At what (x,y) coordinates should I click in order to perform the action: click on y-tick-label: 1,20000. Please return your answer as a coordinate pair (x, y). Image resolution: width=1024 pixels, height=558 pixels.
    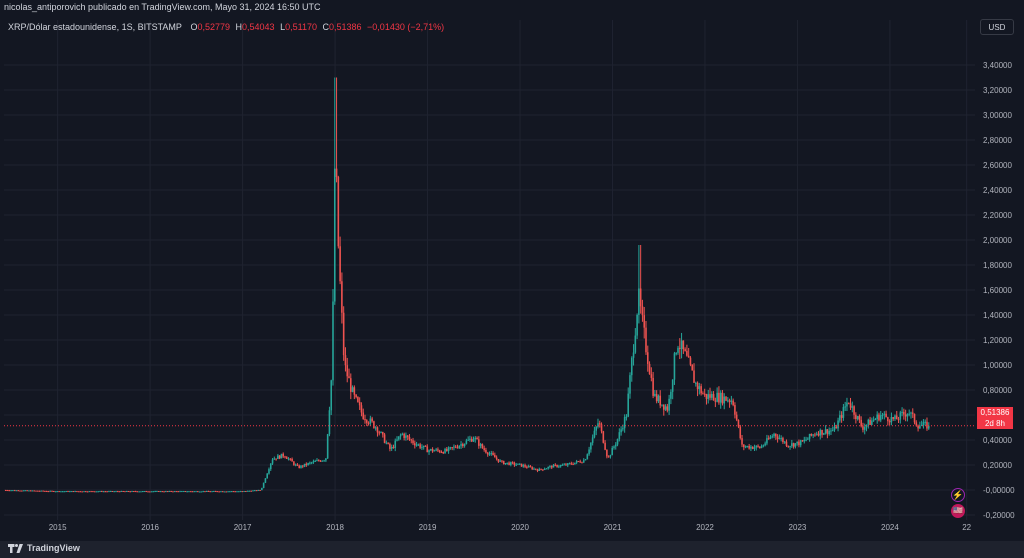
    Looking at the image, I should click on (997, 340).